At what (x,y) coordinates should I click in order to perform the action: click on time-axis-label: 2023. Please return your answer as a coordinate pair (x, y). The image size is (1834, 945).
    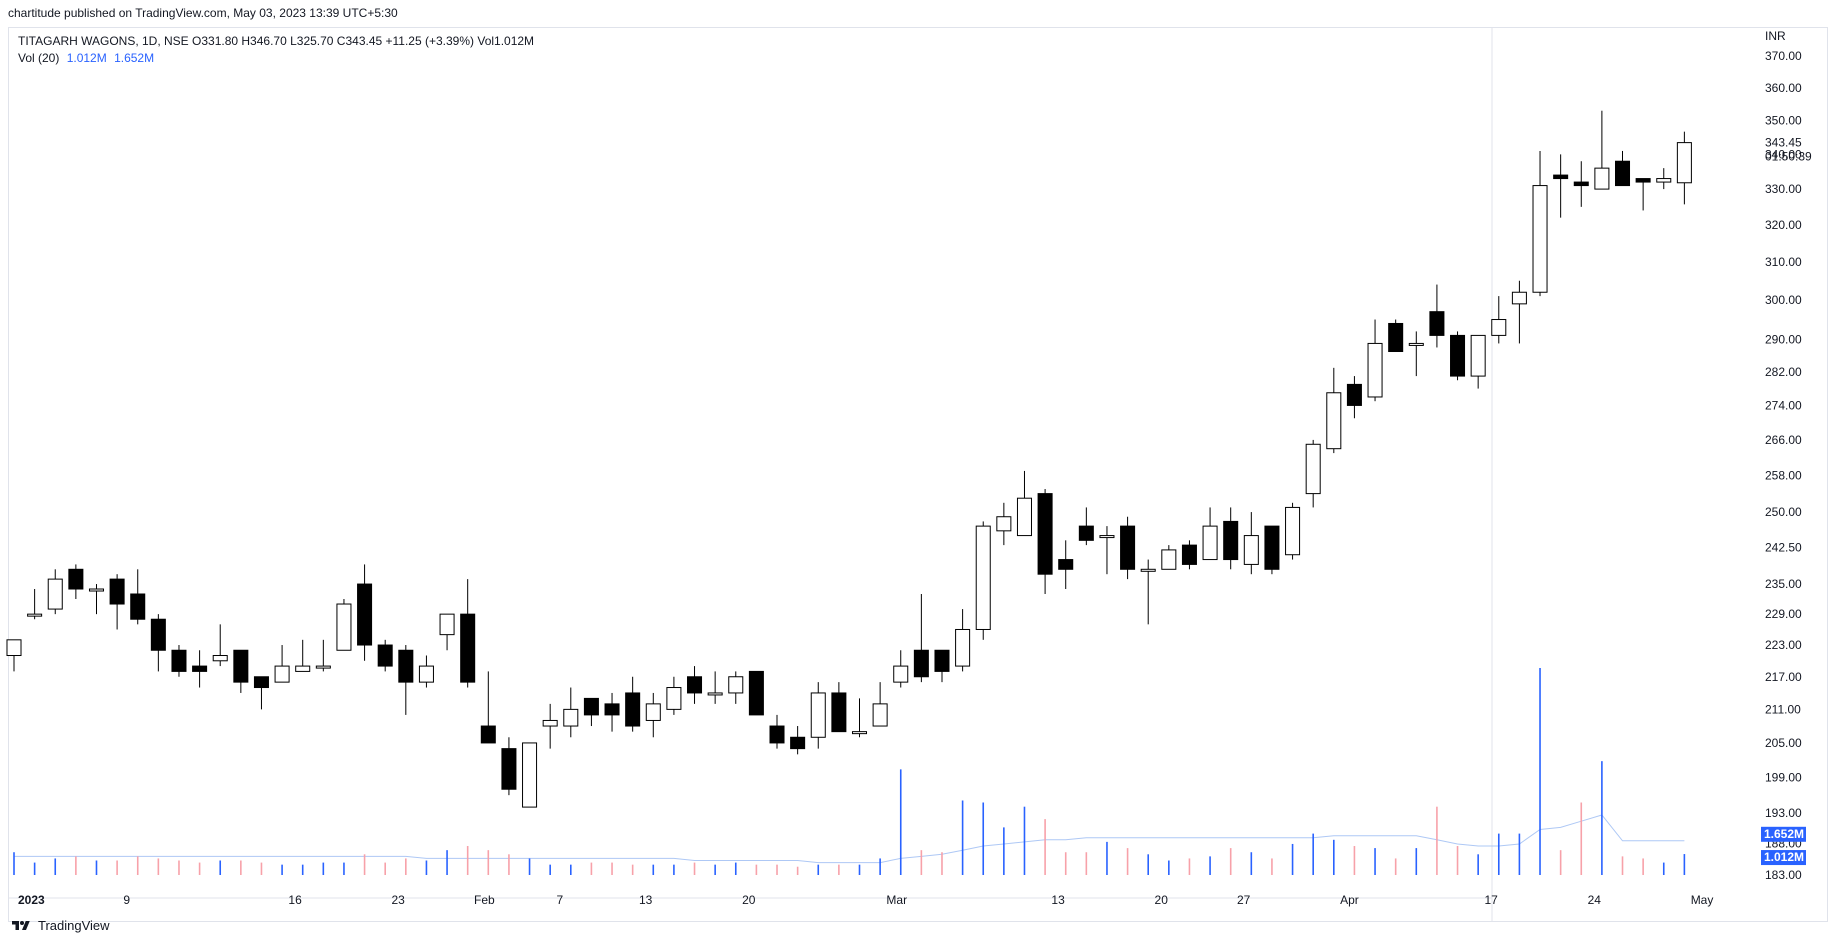
    Looking at the image, I should click on (31, 900).